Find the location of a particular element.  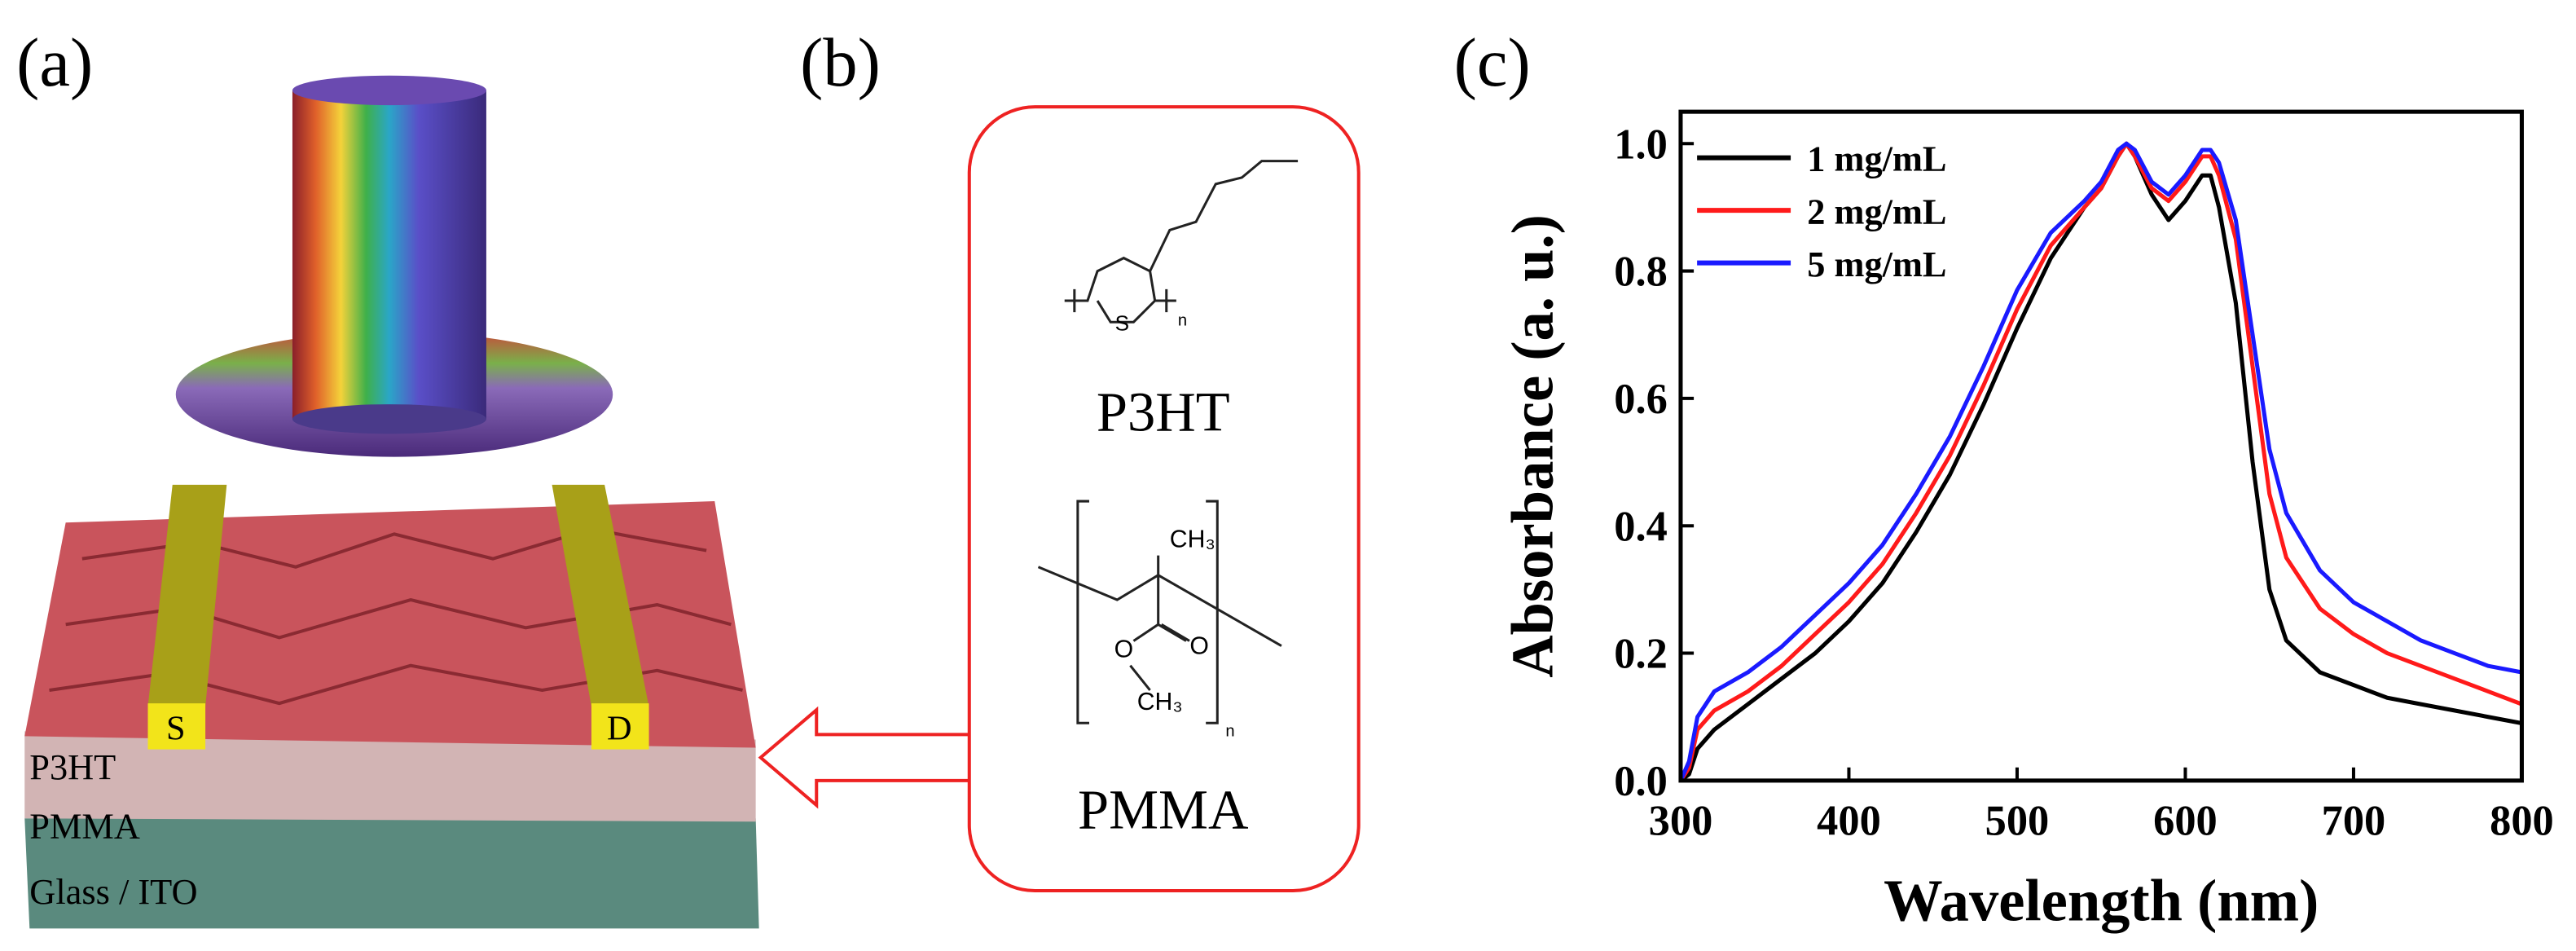

panel-label: (a) is located at coordinates (54, 63).